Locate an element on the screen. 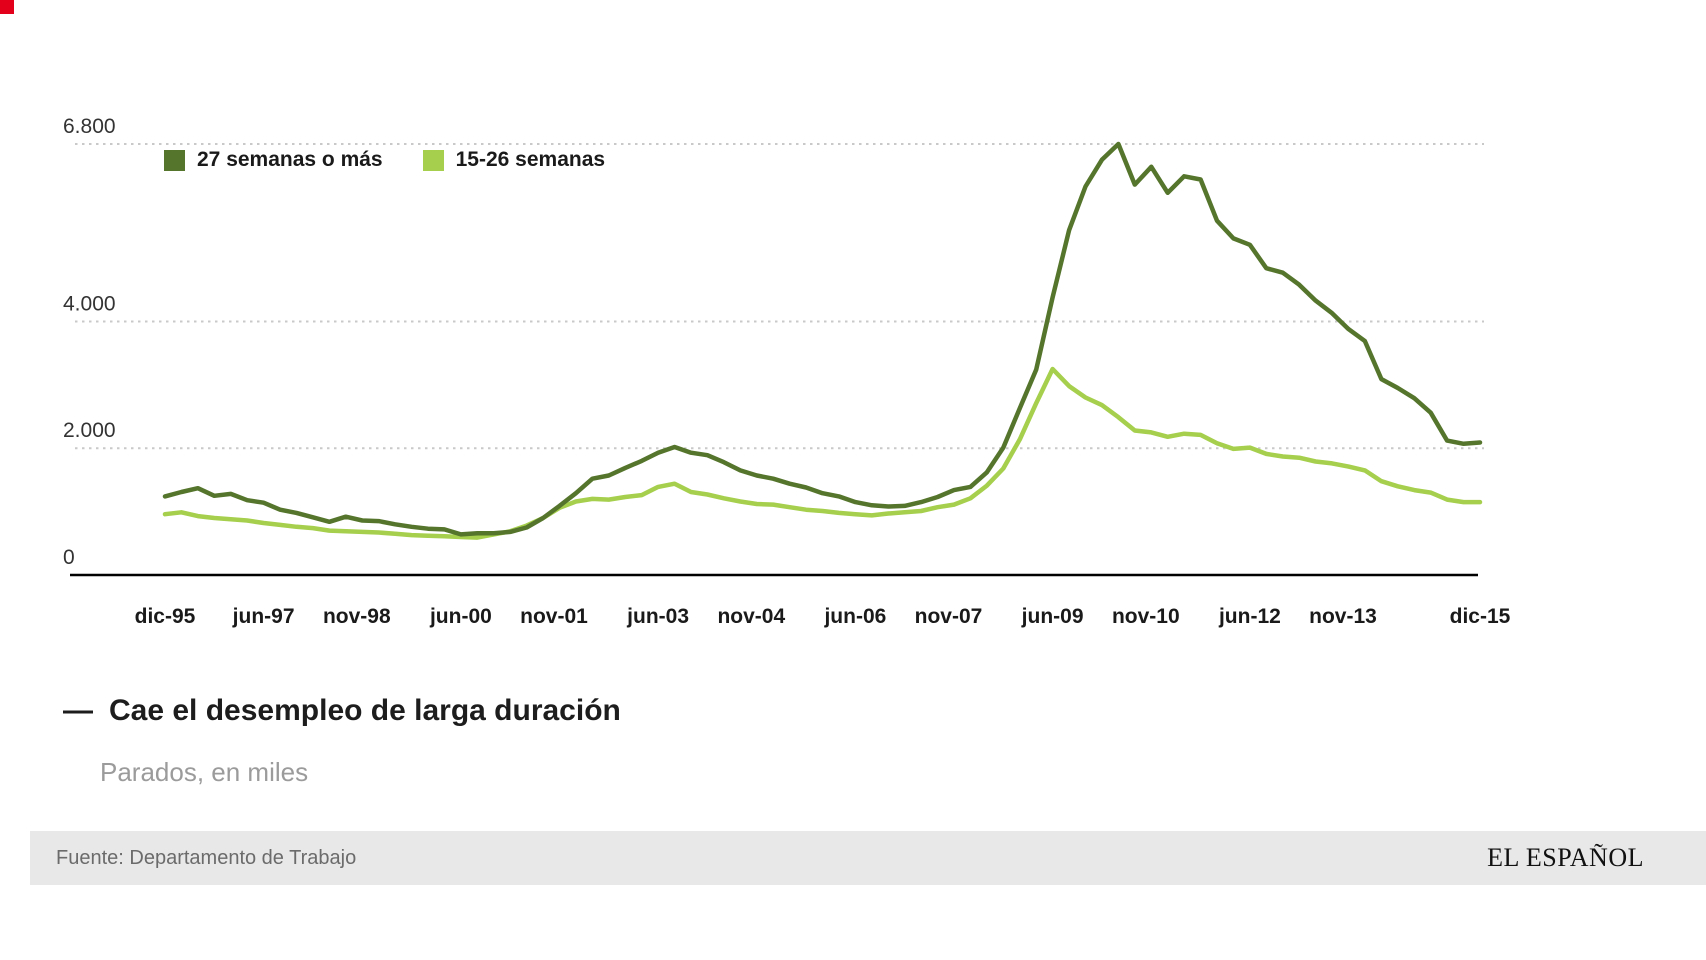 The height and width of the screenshot is (960, 1706). x-axis-label: dic-95 is located at coordinates (165, 616).